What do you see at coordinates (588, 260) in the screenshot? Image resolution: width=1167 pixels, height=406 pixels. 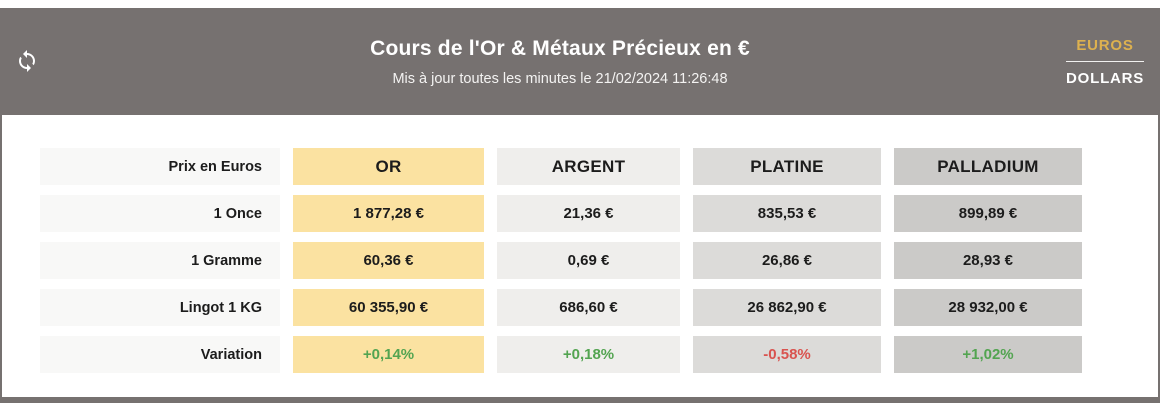 I see `price-cell-argent-gramme: 0,69 €` at bounding box center [588, 260].